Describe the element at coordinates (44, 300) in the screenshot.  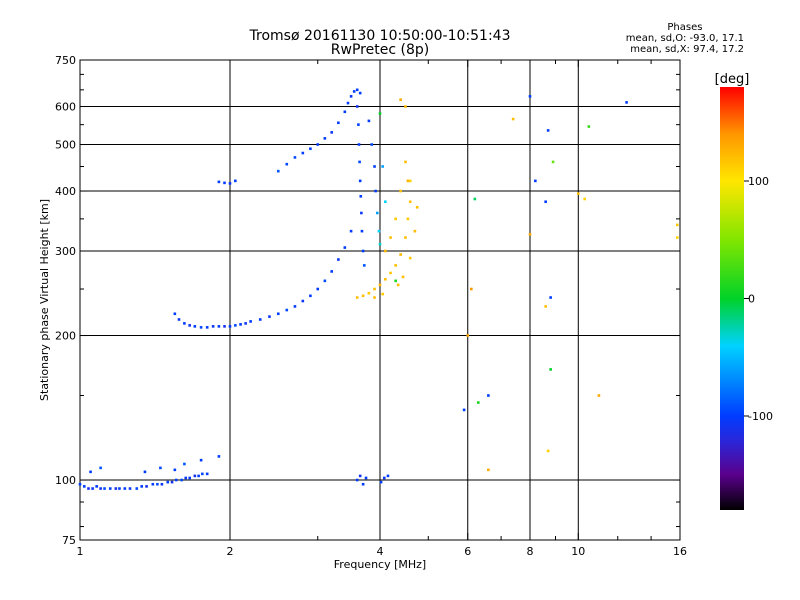
I see `y-axis-label: Stationary phase Virtual Height [km]` at that location.